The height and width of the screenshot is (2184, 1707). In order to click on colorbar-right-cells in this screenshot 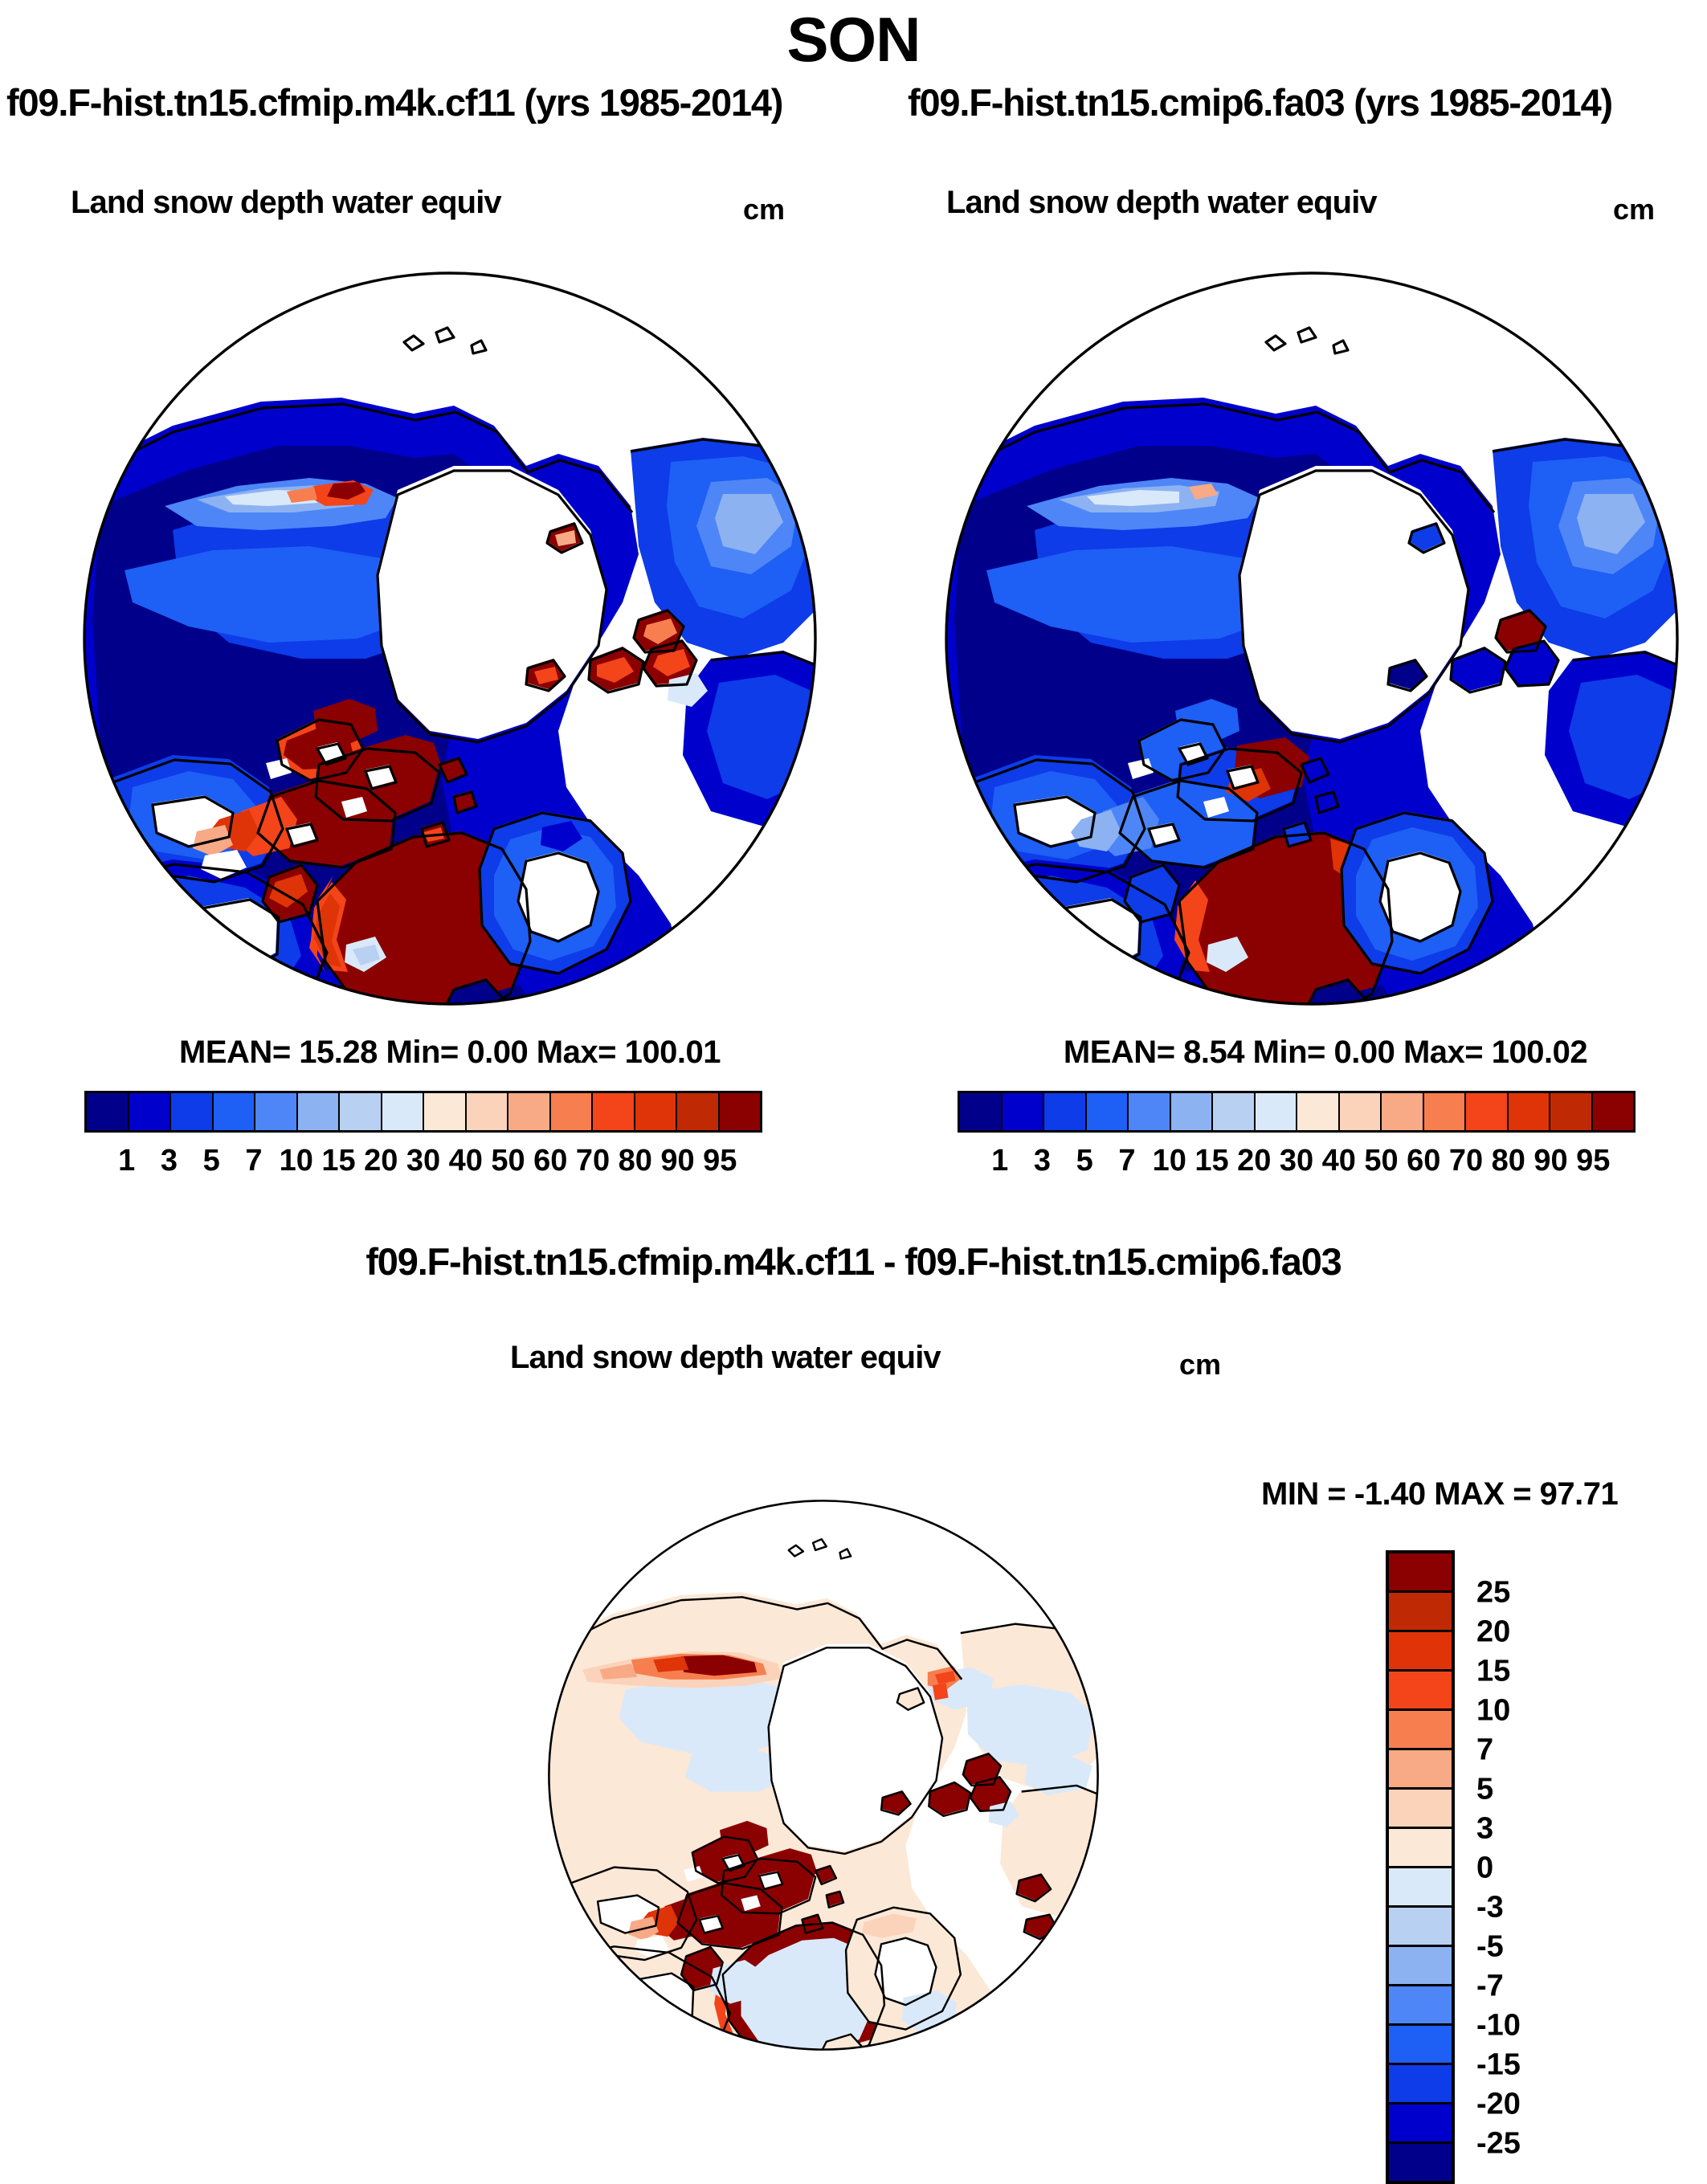, I will do `click(1297, 1112)`.